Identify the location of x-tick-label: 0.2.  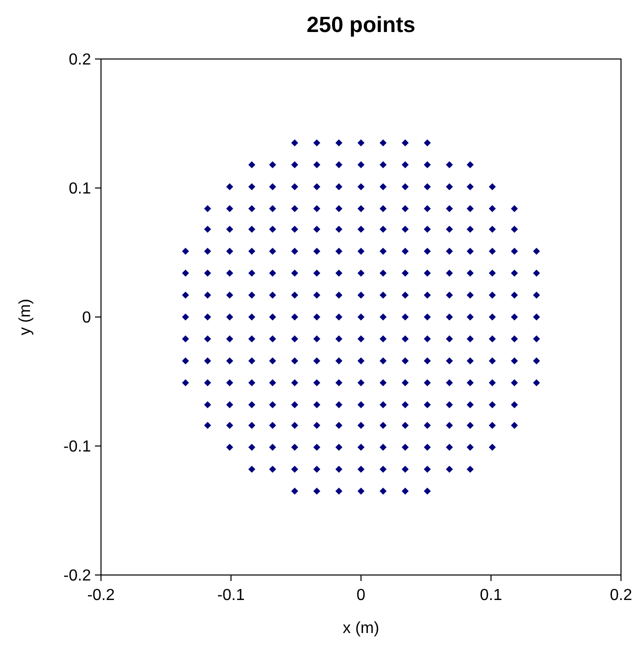
(621, 595).